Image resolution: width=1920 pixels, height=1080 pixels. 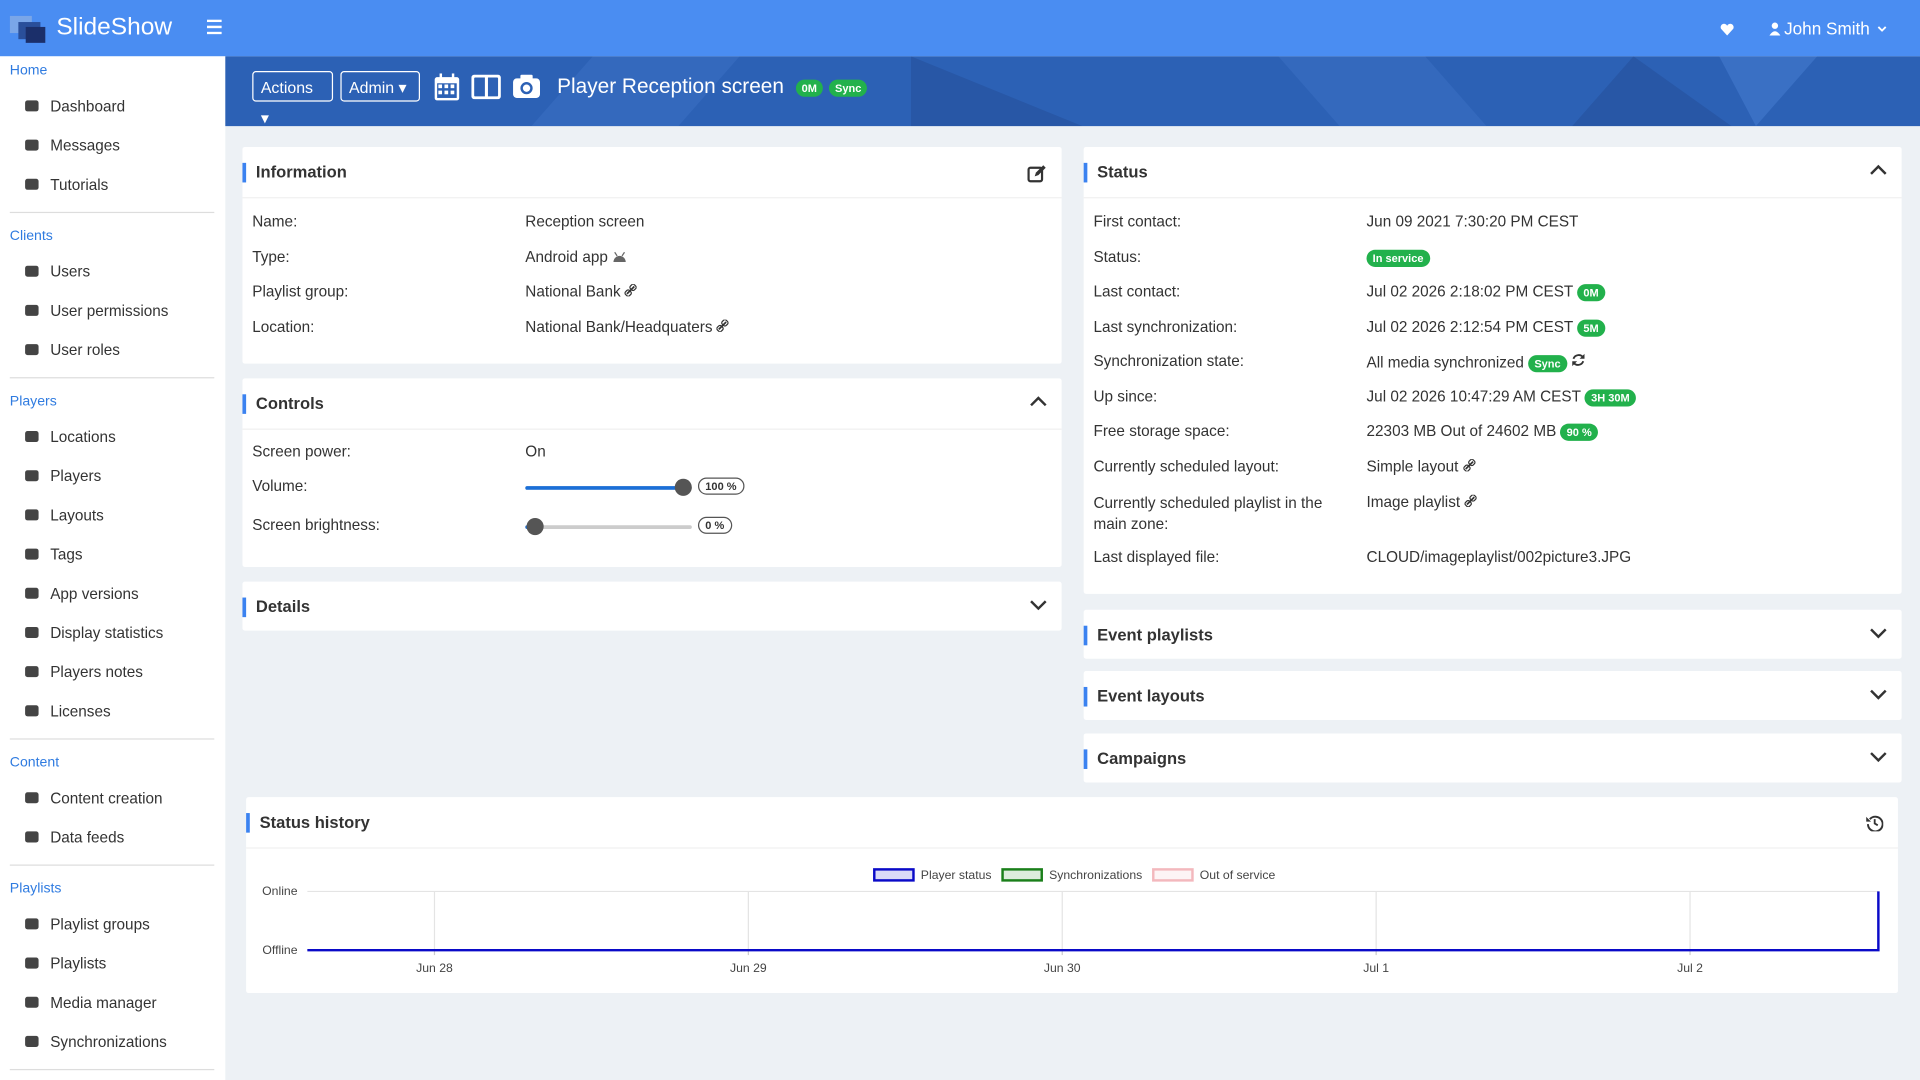 What do you see at coordinates (108, 1042) in the screenshot?
I see `nav-item: Synchronizations` at bounding box center [108, 1042].